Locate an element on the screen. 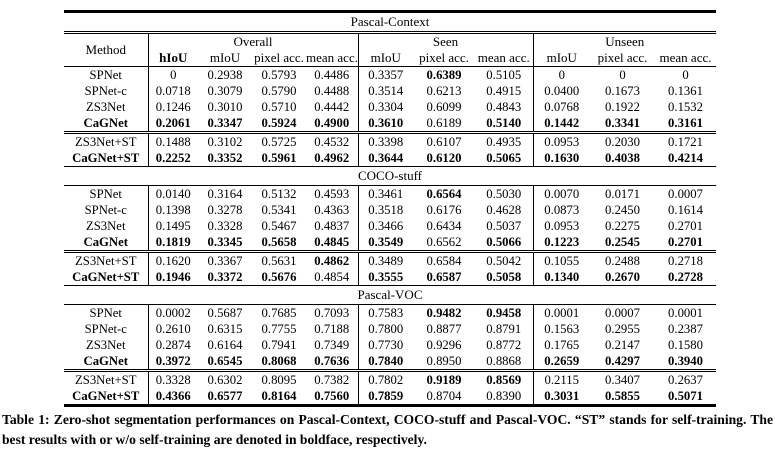  value-cell: 0.4837 is located at coordinates (332, 226).